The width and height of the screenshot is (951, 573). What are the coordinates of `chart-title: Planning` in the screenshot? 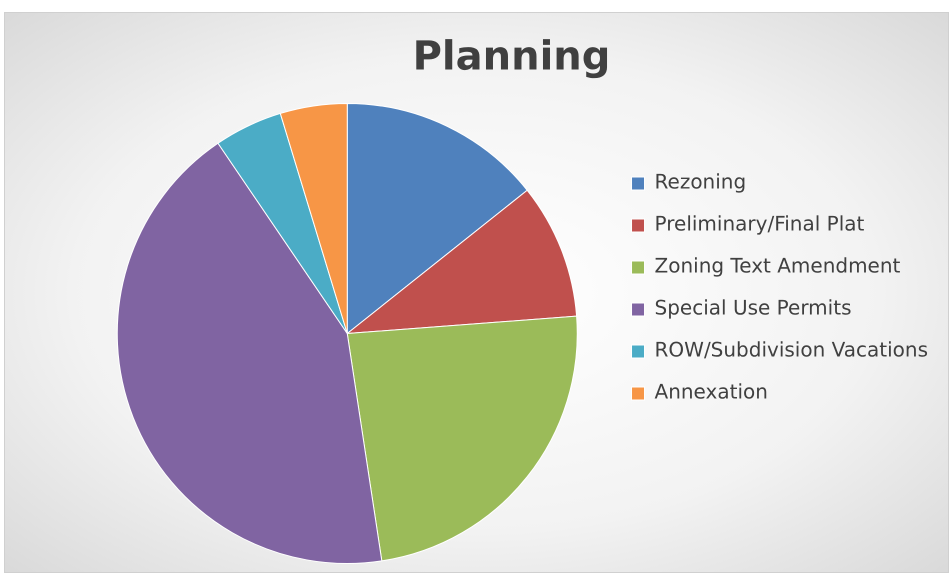 It's located at (511, 56).